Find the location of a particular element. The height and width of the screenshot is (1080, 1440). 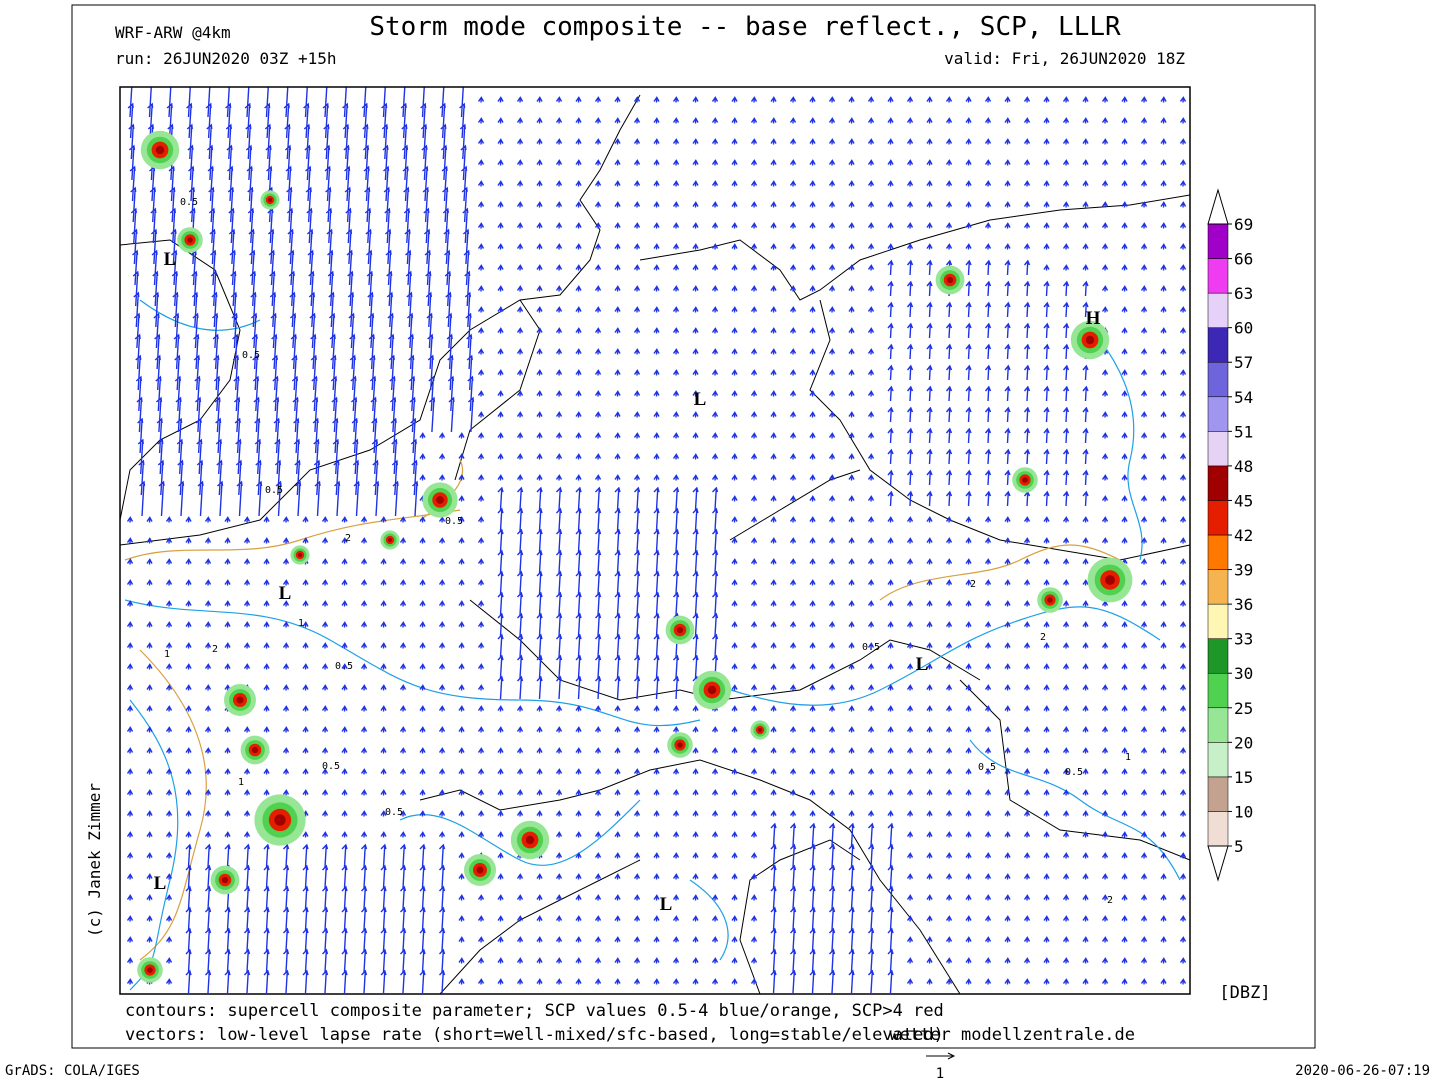

timestamp: 2020-06-26-07:19 is located at coordinates (1362, 1071).